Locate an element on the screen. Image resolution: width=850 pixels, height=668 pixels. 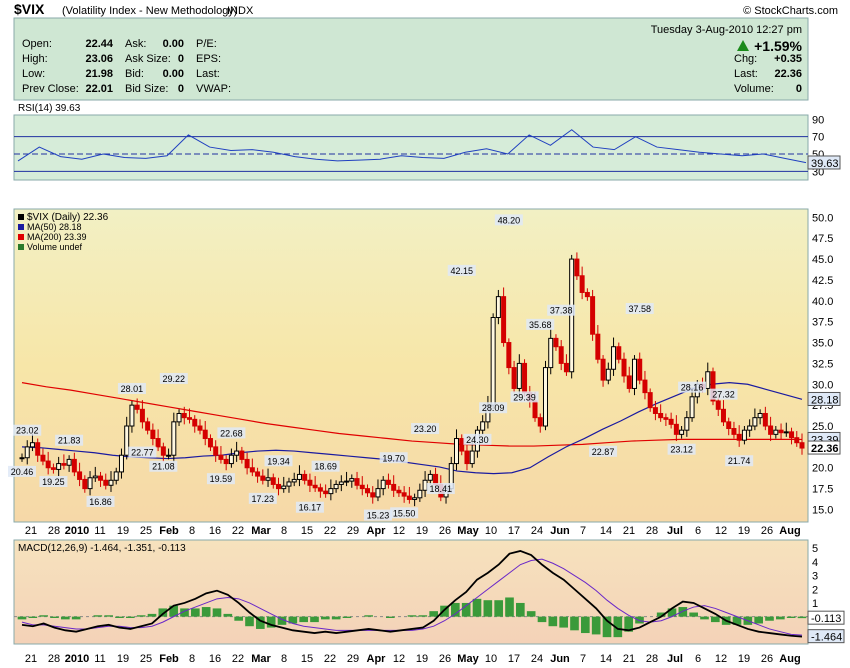
change-percent: +1.59% is located at coordinates (778, 46).